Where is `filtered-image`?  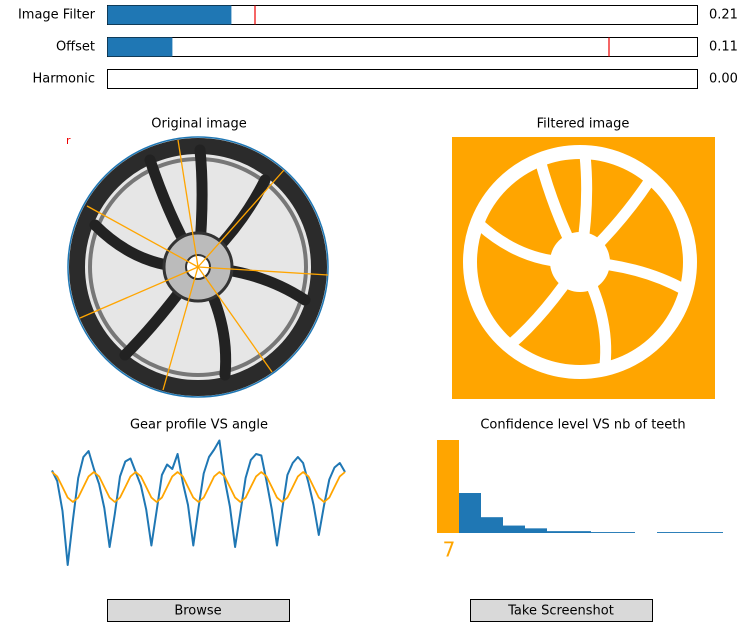 filtered-image is located at coordinates (583, 268).